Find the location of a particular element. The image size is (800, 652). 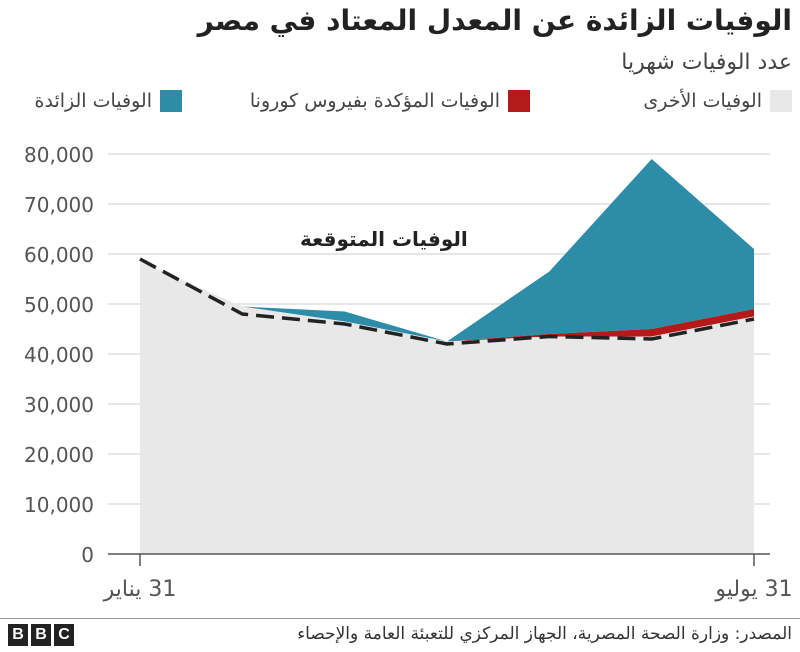

y-tick-label: 70,000 is located at coordinates (59, 205).